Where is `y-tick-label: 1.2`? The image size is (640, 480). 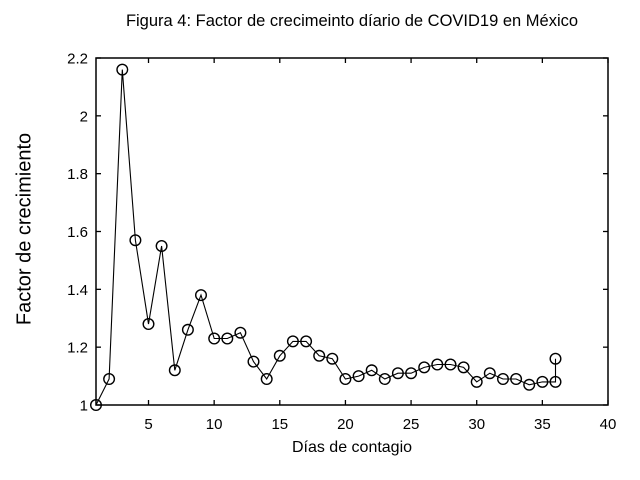 y-tick-label: 1.2 is located at coordinates (77, 348).